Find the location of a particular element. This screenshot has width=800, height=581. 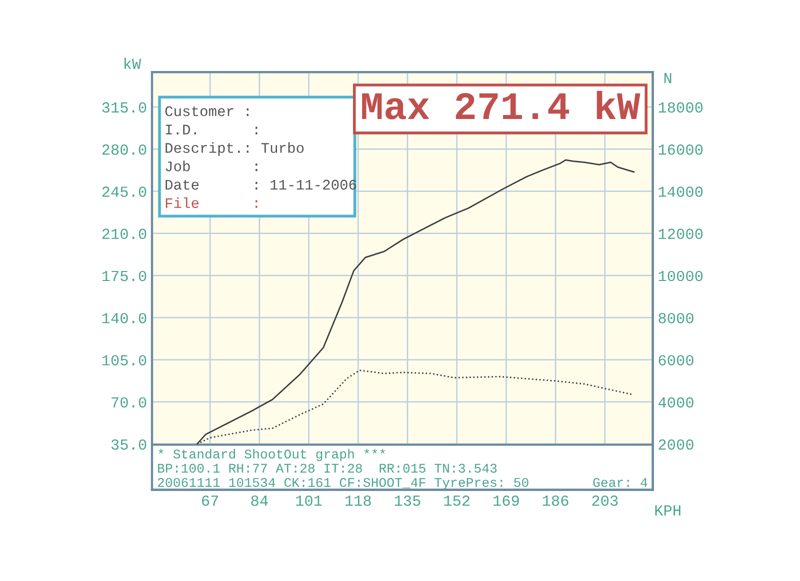

y-axis-title: kW is located at coordinates (133, 63).